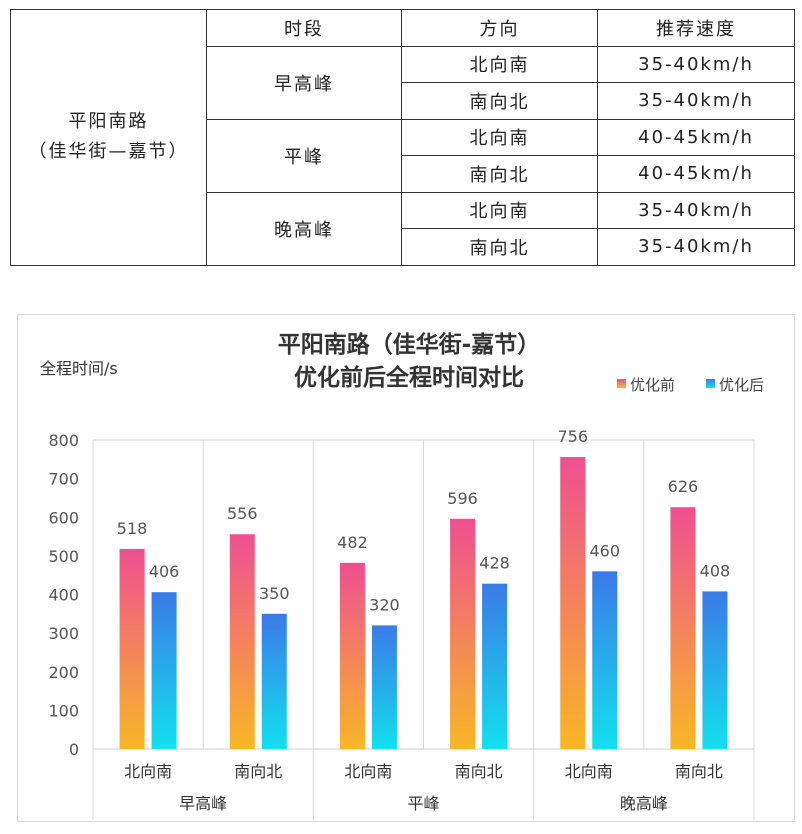  What do you see at coordinates (644, 803) in the screenshot?
I see `x-group-label: 晚高峰` at bounding box center [644, 803].